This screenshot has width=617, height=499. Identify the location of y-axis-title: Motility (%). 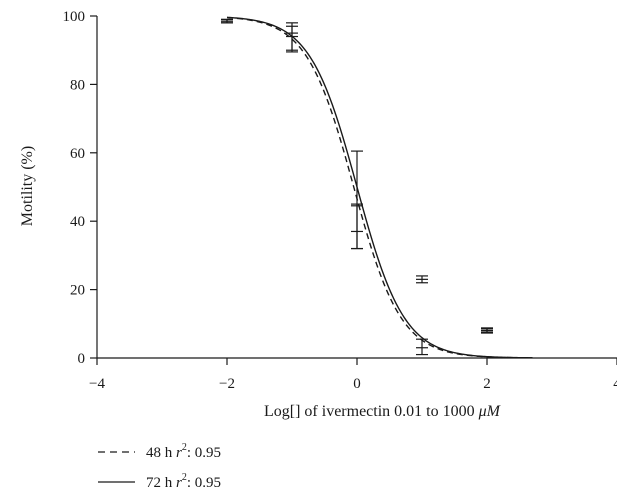
(27, 186).